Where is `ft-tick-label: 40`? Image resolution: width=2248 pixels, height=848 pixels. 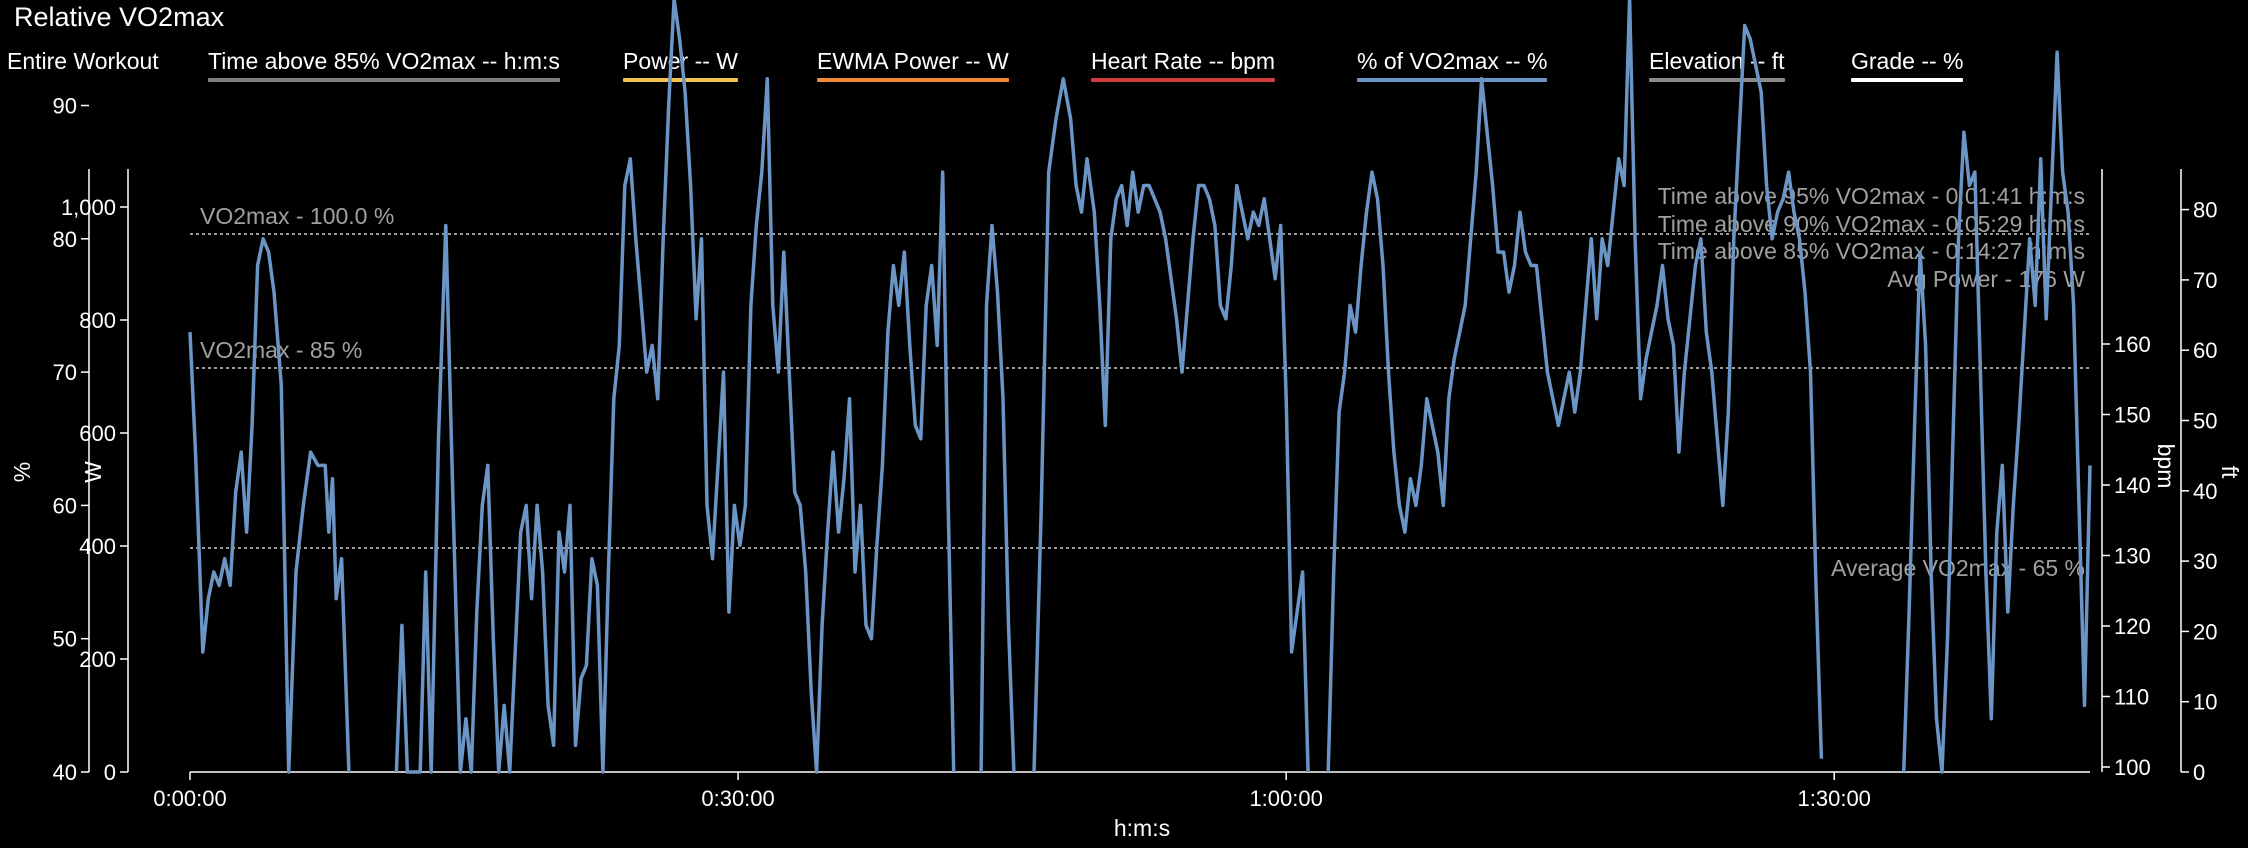
ft-tick-label: 40 is located at coordinates (2205, 491).